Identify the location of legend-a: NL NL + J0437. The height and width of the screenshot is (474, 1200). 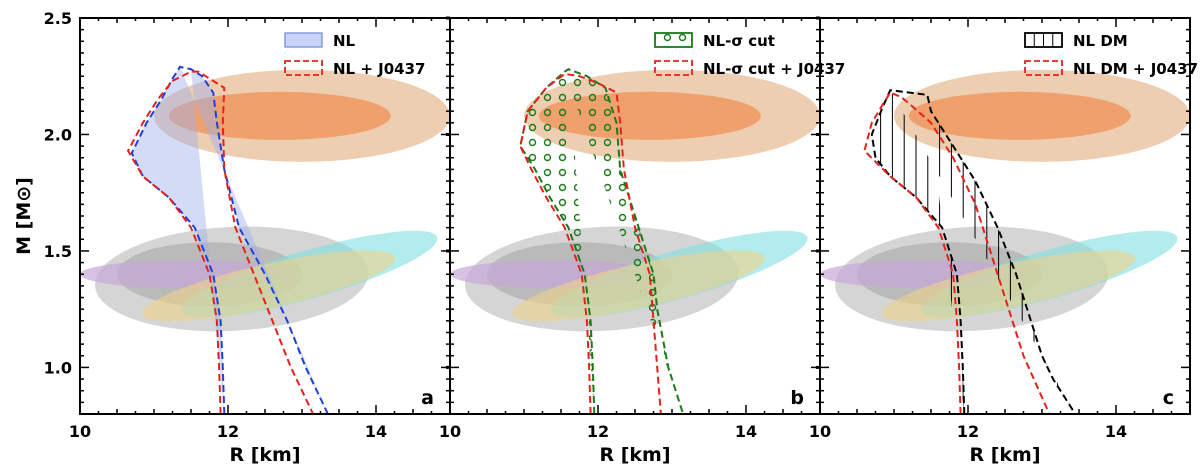
(354, 55).